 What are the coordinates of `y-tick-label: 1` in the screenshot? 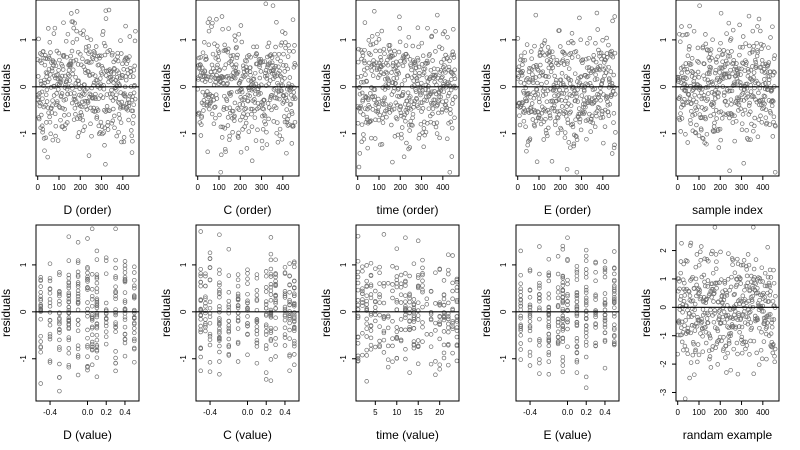 It's located at (183, 39).